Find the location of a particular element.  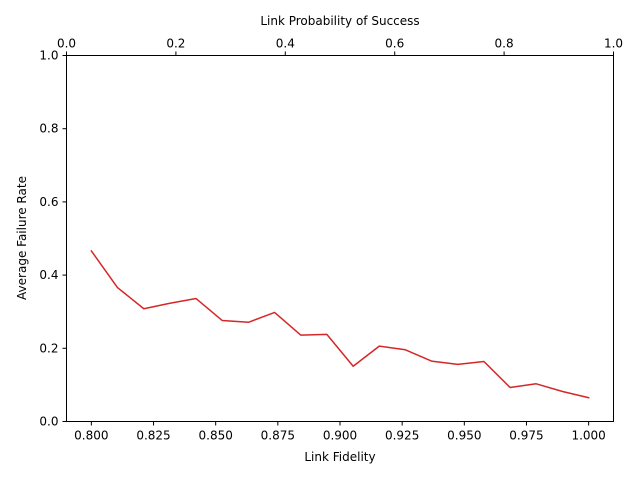

top-x-tick-label: 0.0 is located at coordinates (66, 44).